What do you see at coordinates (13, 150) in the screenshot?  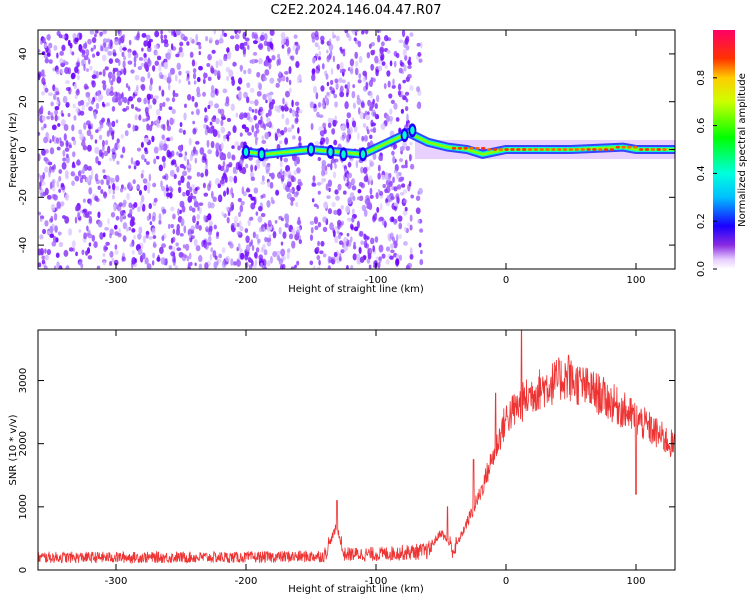 I see `spectrogram-ylabel: Frequency (Hz)` at bounding box center [13, 150].